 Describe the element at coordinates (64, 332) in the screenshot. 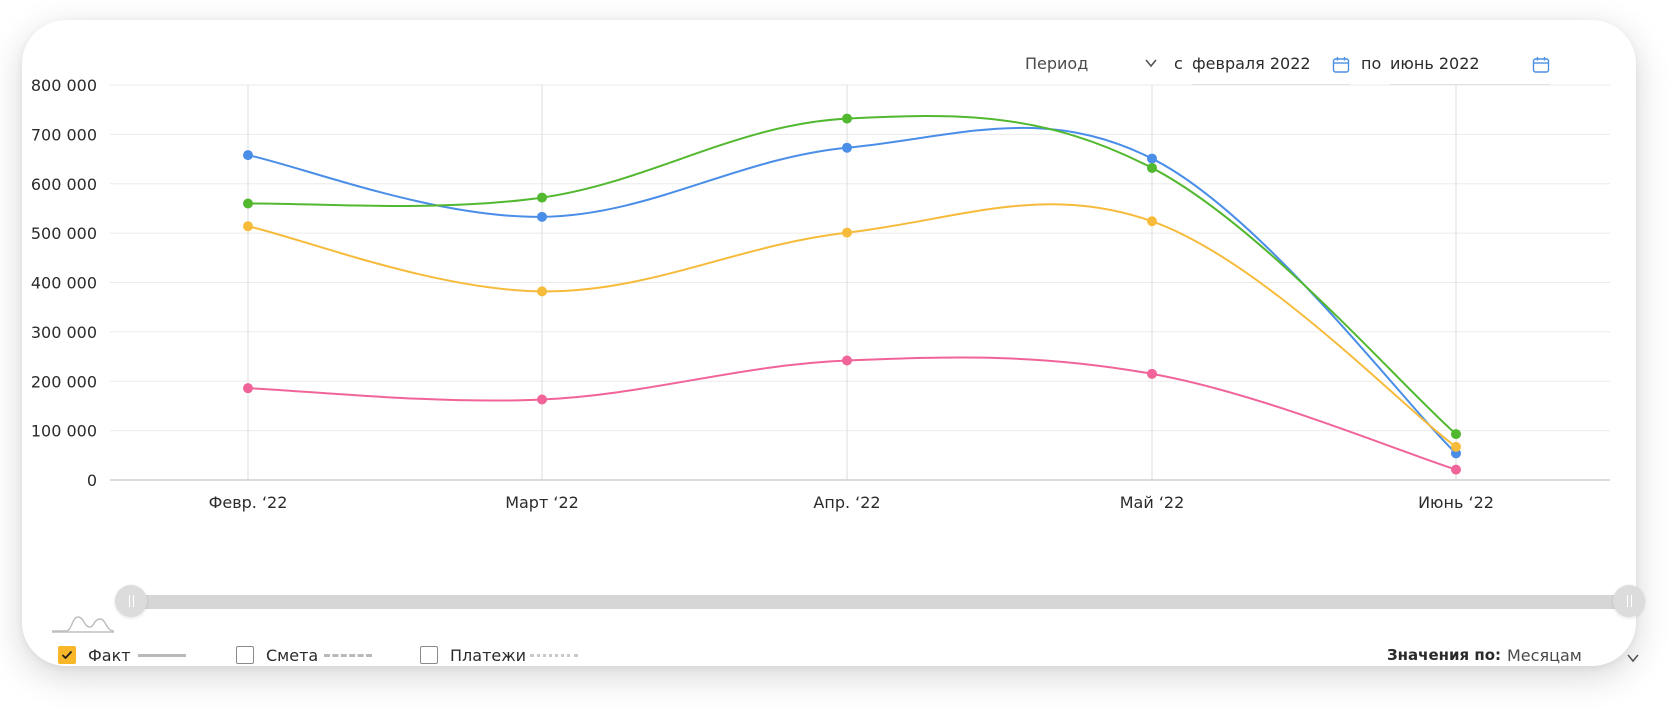

I see `y-tick-label: 300 000` at that location.